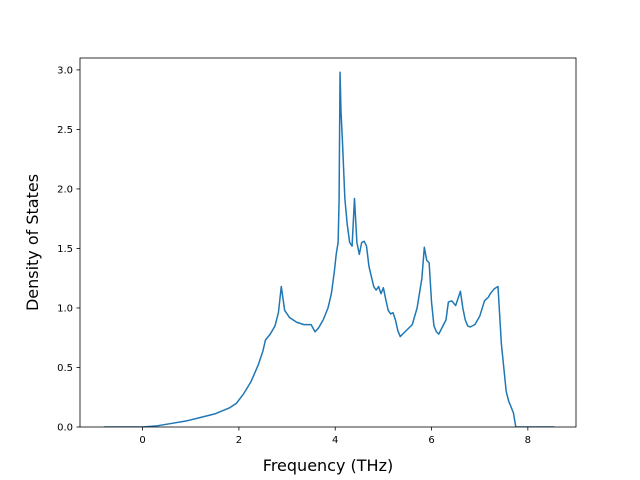  I want to click on y-tick-label: 2.0, so click(65, 189).